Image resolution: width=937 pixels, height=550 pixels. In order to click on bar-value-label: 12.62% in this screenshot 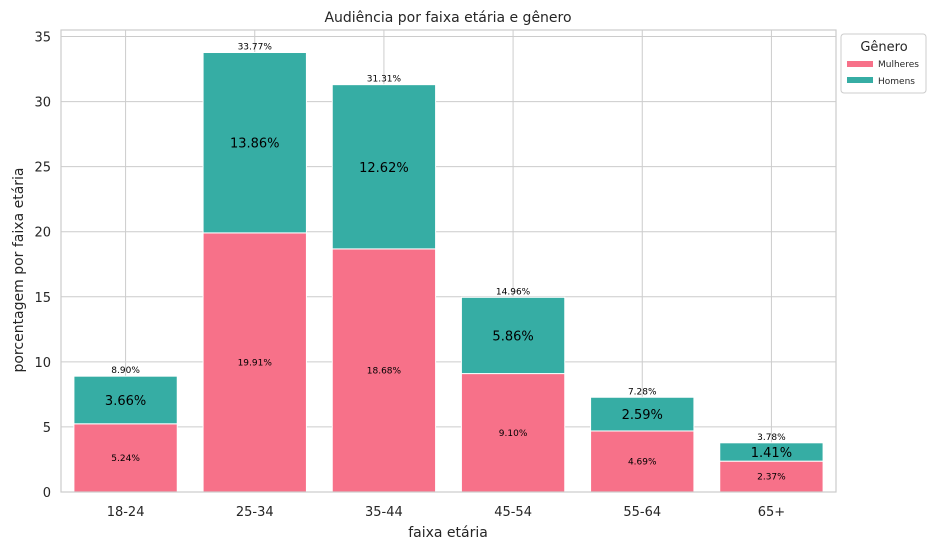, I will do `click(384, 168)`.